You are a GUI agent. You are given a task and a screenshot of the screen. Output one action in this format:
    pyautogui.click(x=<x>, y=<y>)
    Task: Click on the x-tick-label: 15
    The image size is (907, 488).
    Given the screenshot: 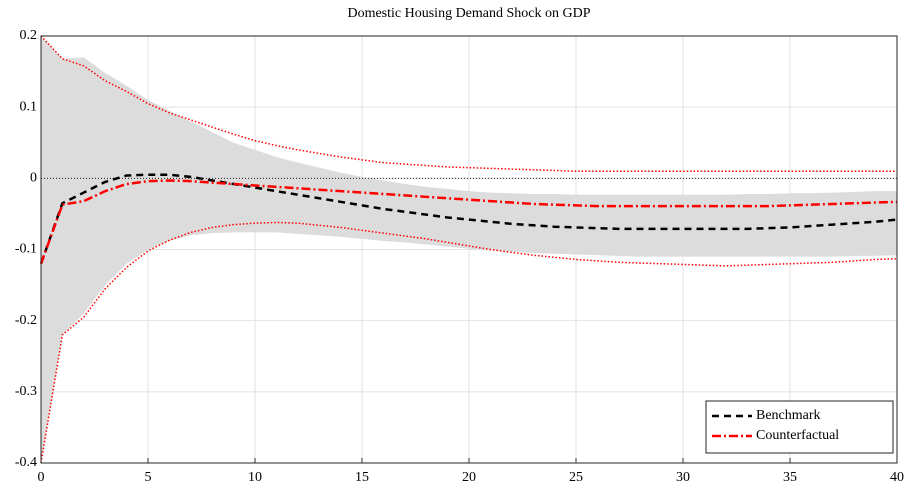 What is the action you would take?
    pyautogui.click(x=362, y=477)
    